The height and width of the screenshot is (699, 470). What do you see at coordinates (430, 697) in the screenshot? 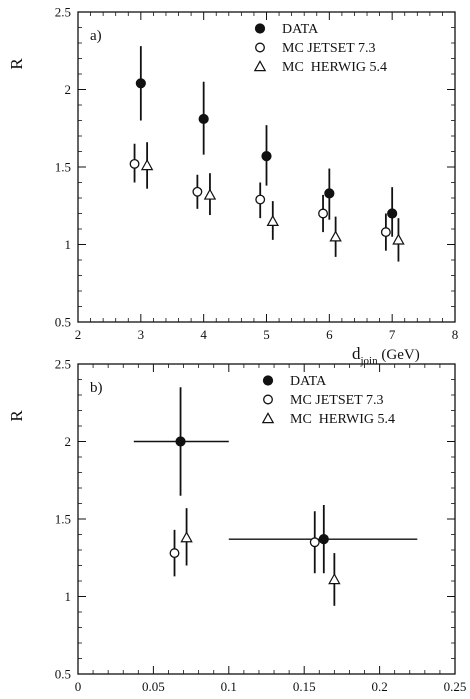
I see `panel-b-x-axis-label-main: x` at bounding box center [430, 697].